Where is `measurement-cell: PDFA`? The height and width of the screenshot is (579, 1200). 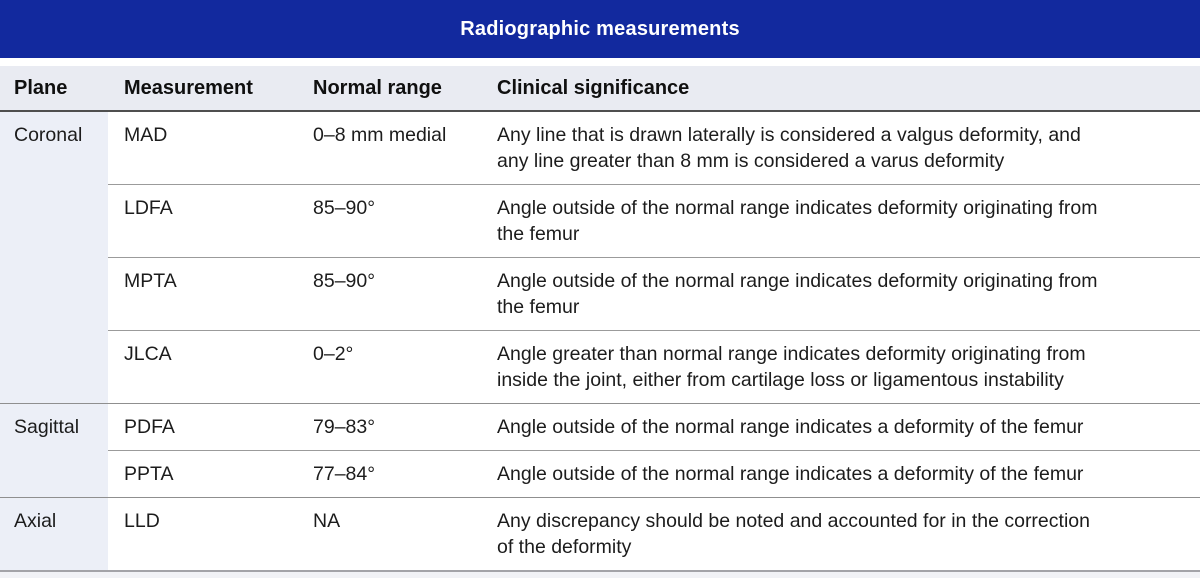 measurement-cell: PDFA is located at coordinates (202, 427).